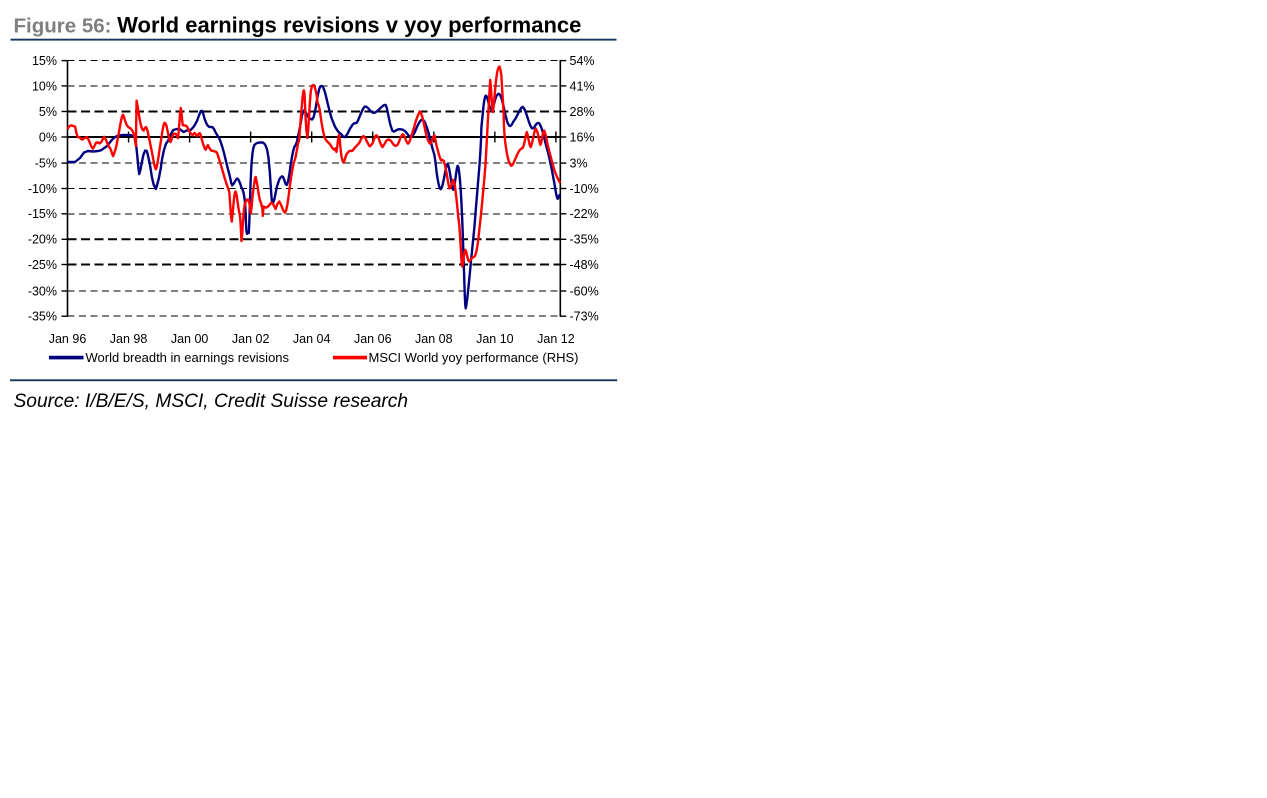 The width and height of the screenshot is (1267, 798). Describe the element at coordinates (48, 137) in the screenshot. I see `svg-text: 0%` at that location.